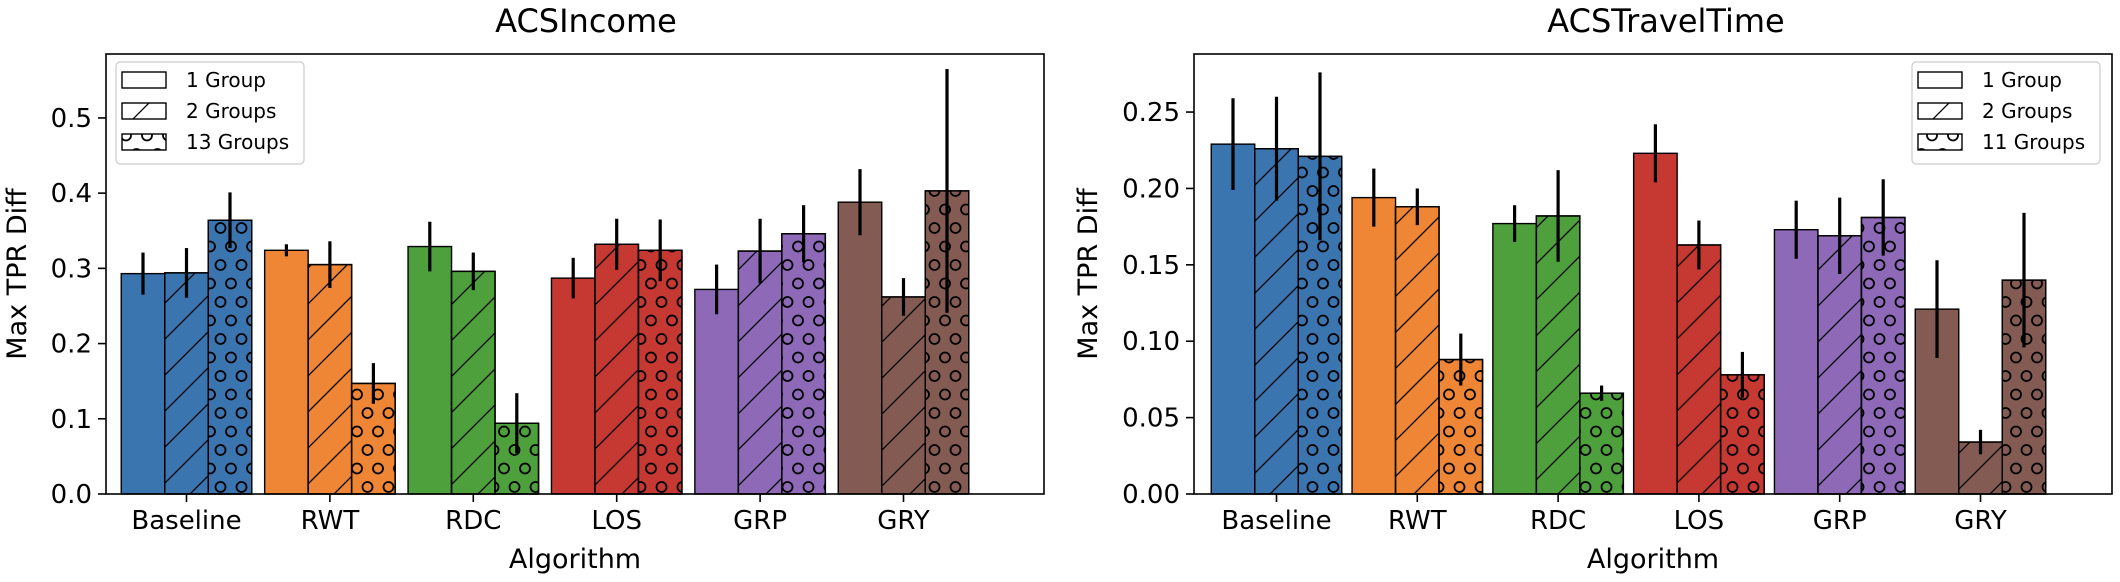 This screenshot has height=582, width=2120. Describe the element at coordinates (1151, 495) in the screenshot. I see `y-tick-label: 0.00` at that location.